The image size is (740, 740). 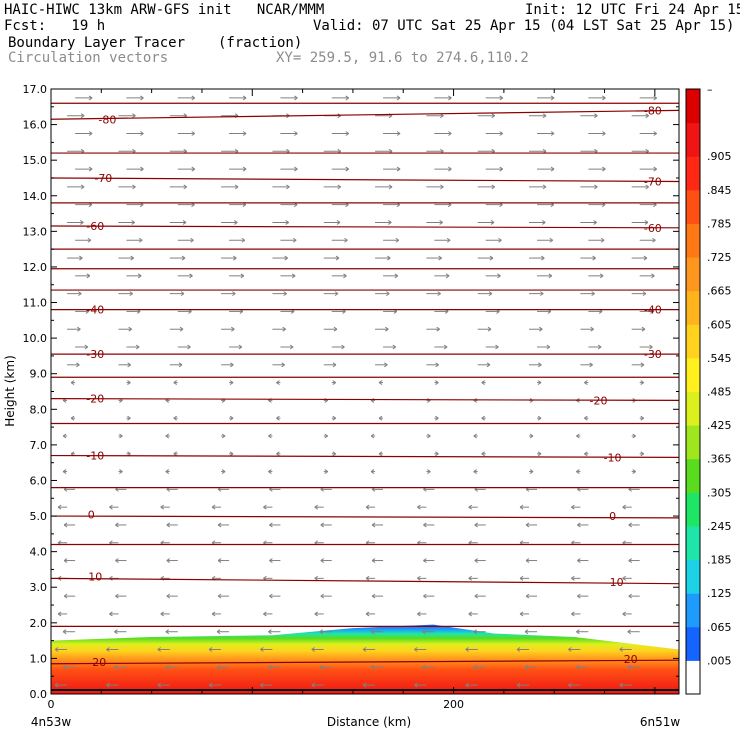 I want to click on y-tick-label: 12.0, so click(x=35, y=267).